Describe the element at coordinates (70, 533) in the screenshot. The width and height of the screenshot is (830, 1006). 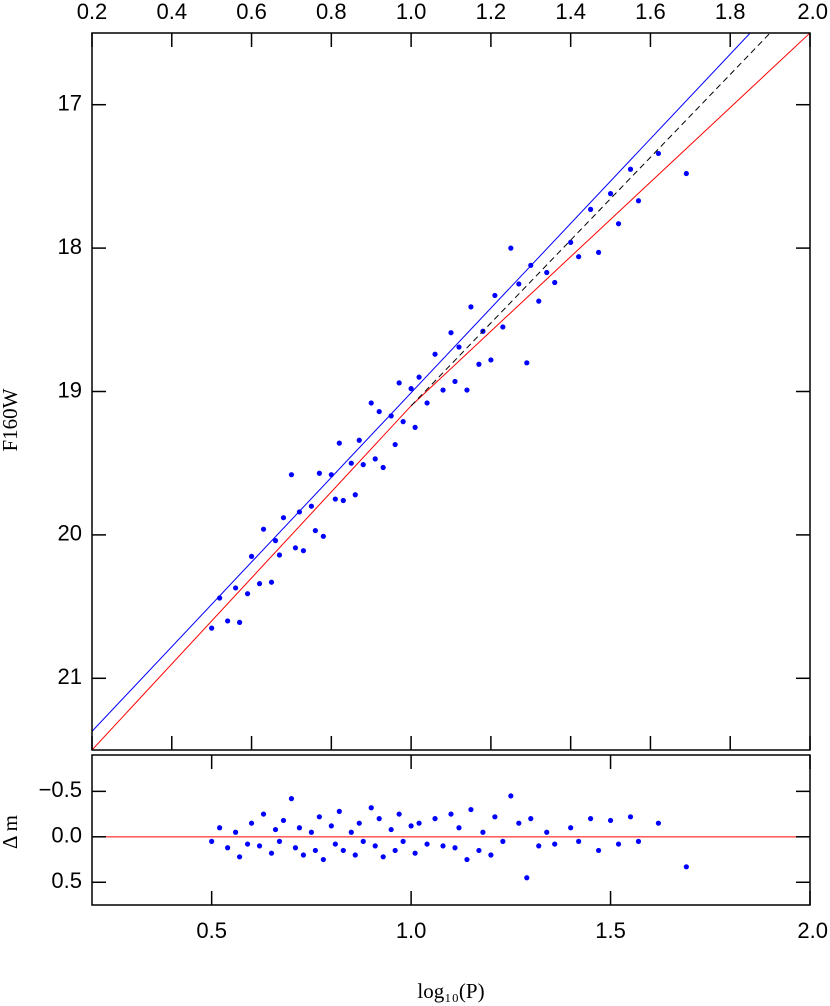
I see `y-tick-label: 20` at that location.